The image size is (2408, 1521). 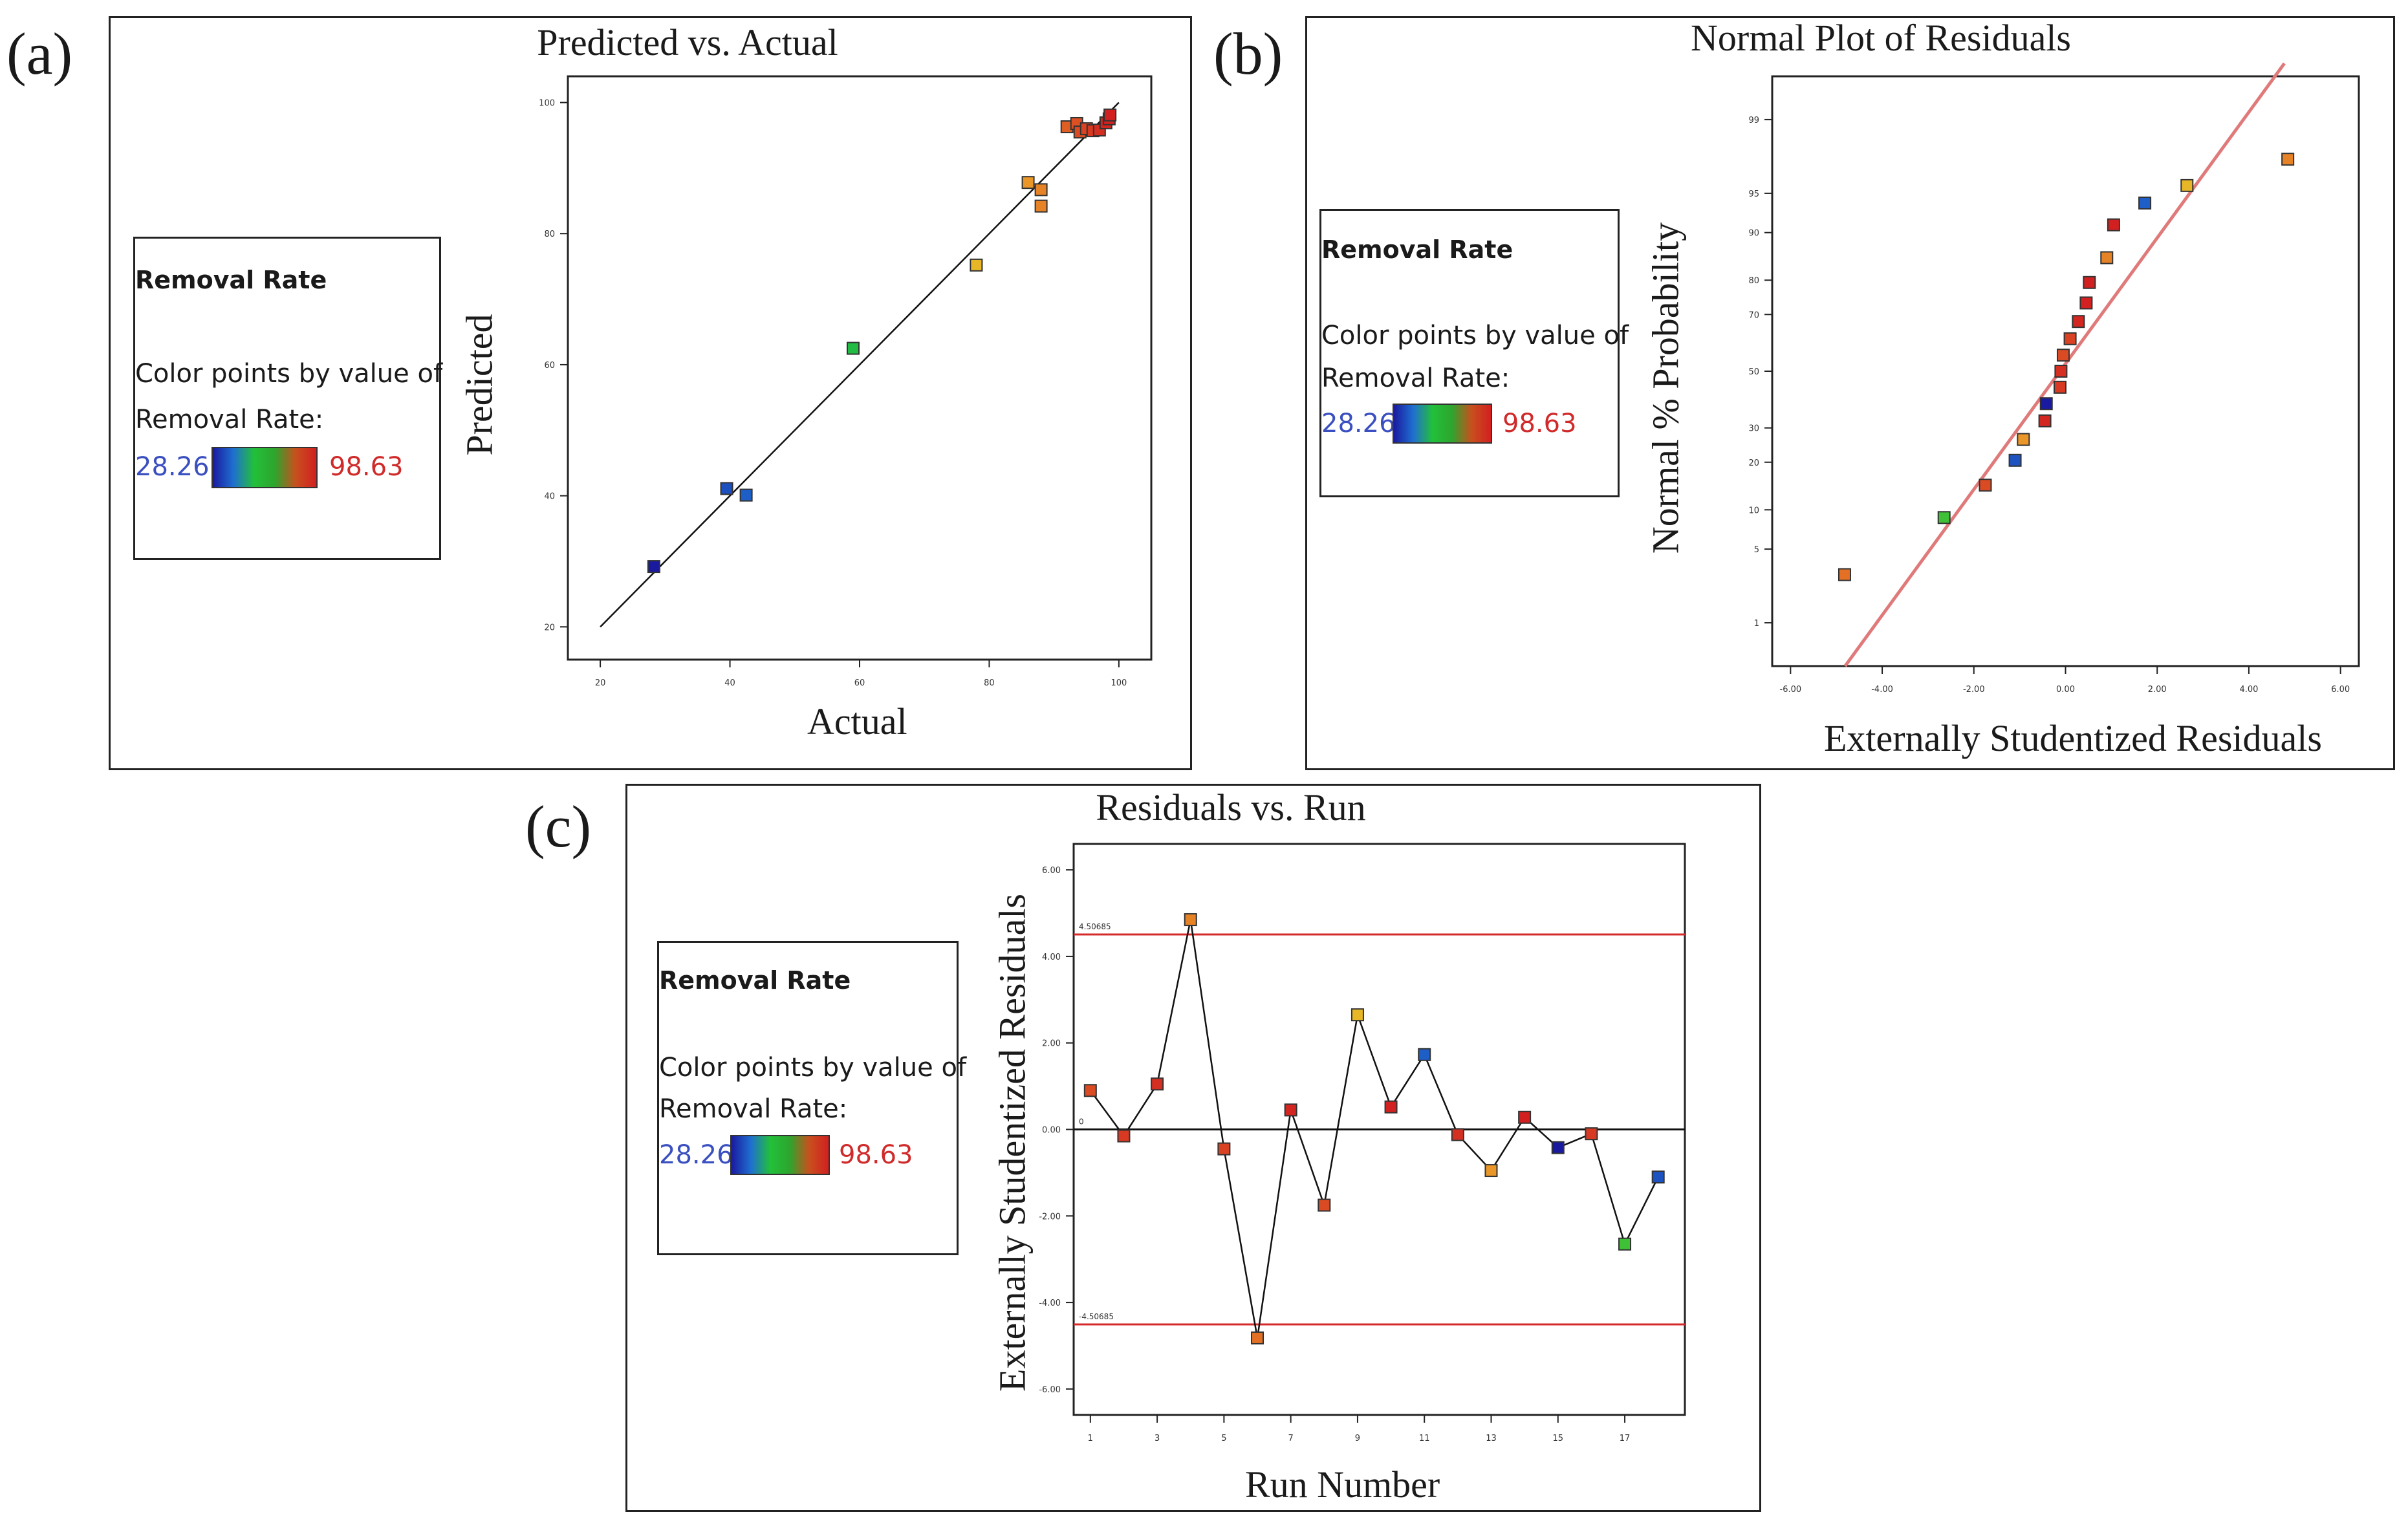 I want to click on x-tick-label: -6.00, so click(x=1791, y=690).